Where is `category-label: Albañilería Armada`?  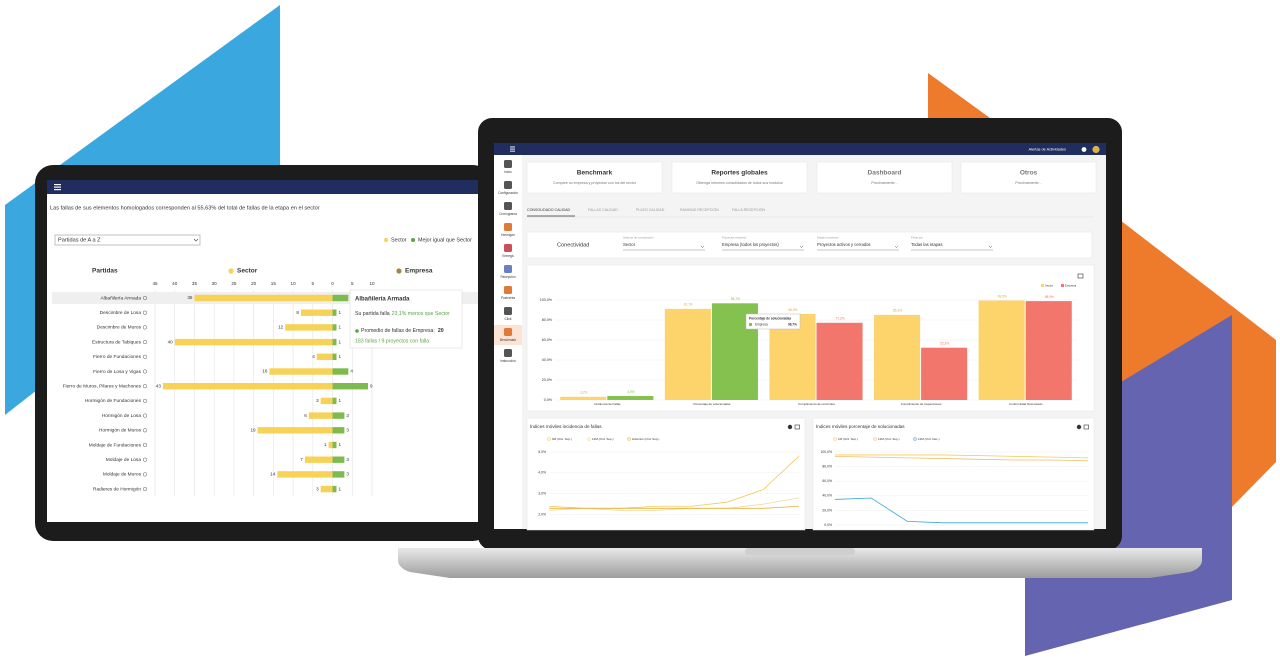 category-label: Albañilería Armada is located at coordinates (120, 298).